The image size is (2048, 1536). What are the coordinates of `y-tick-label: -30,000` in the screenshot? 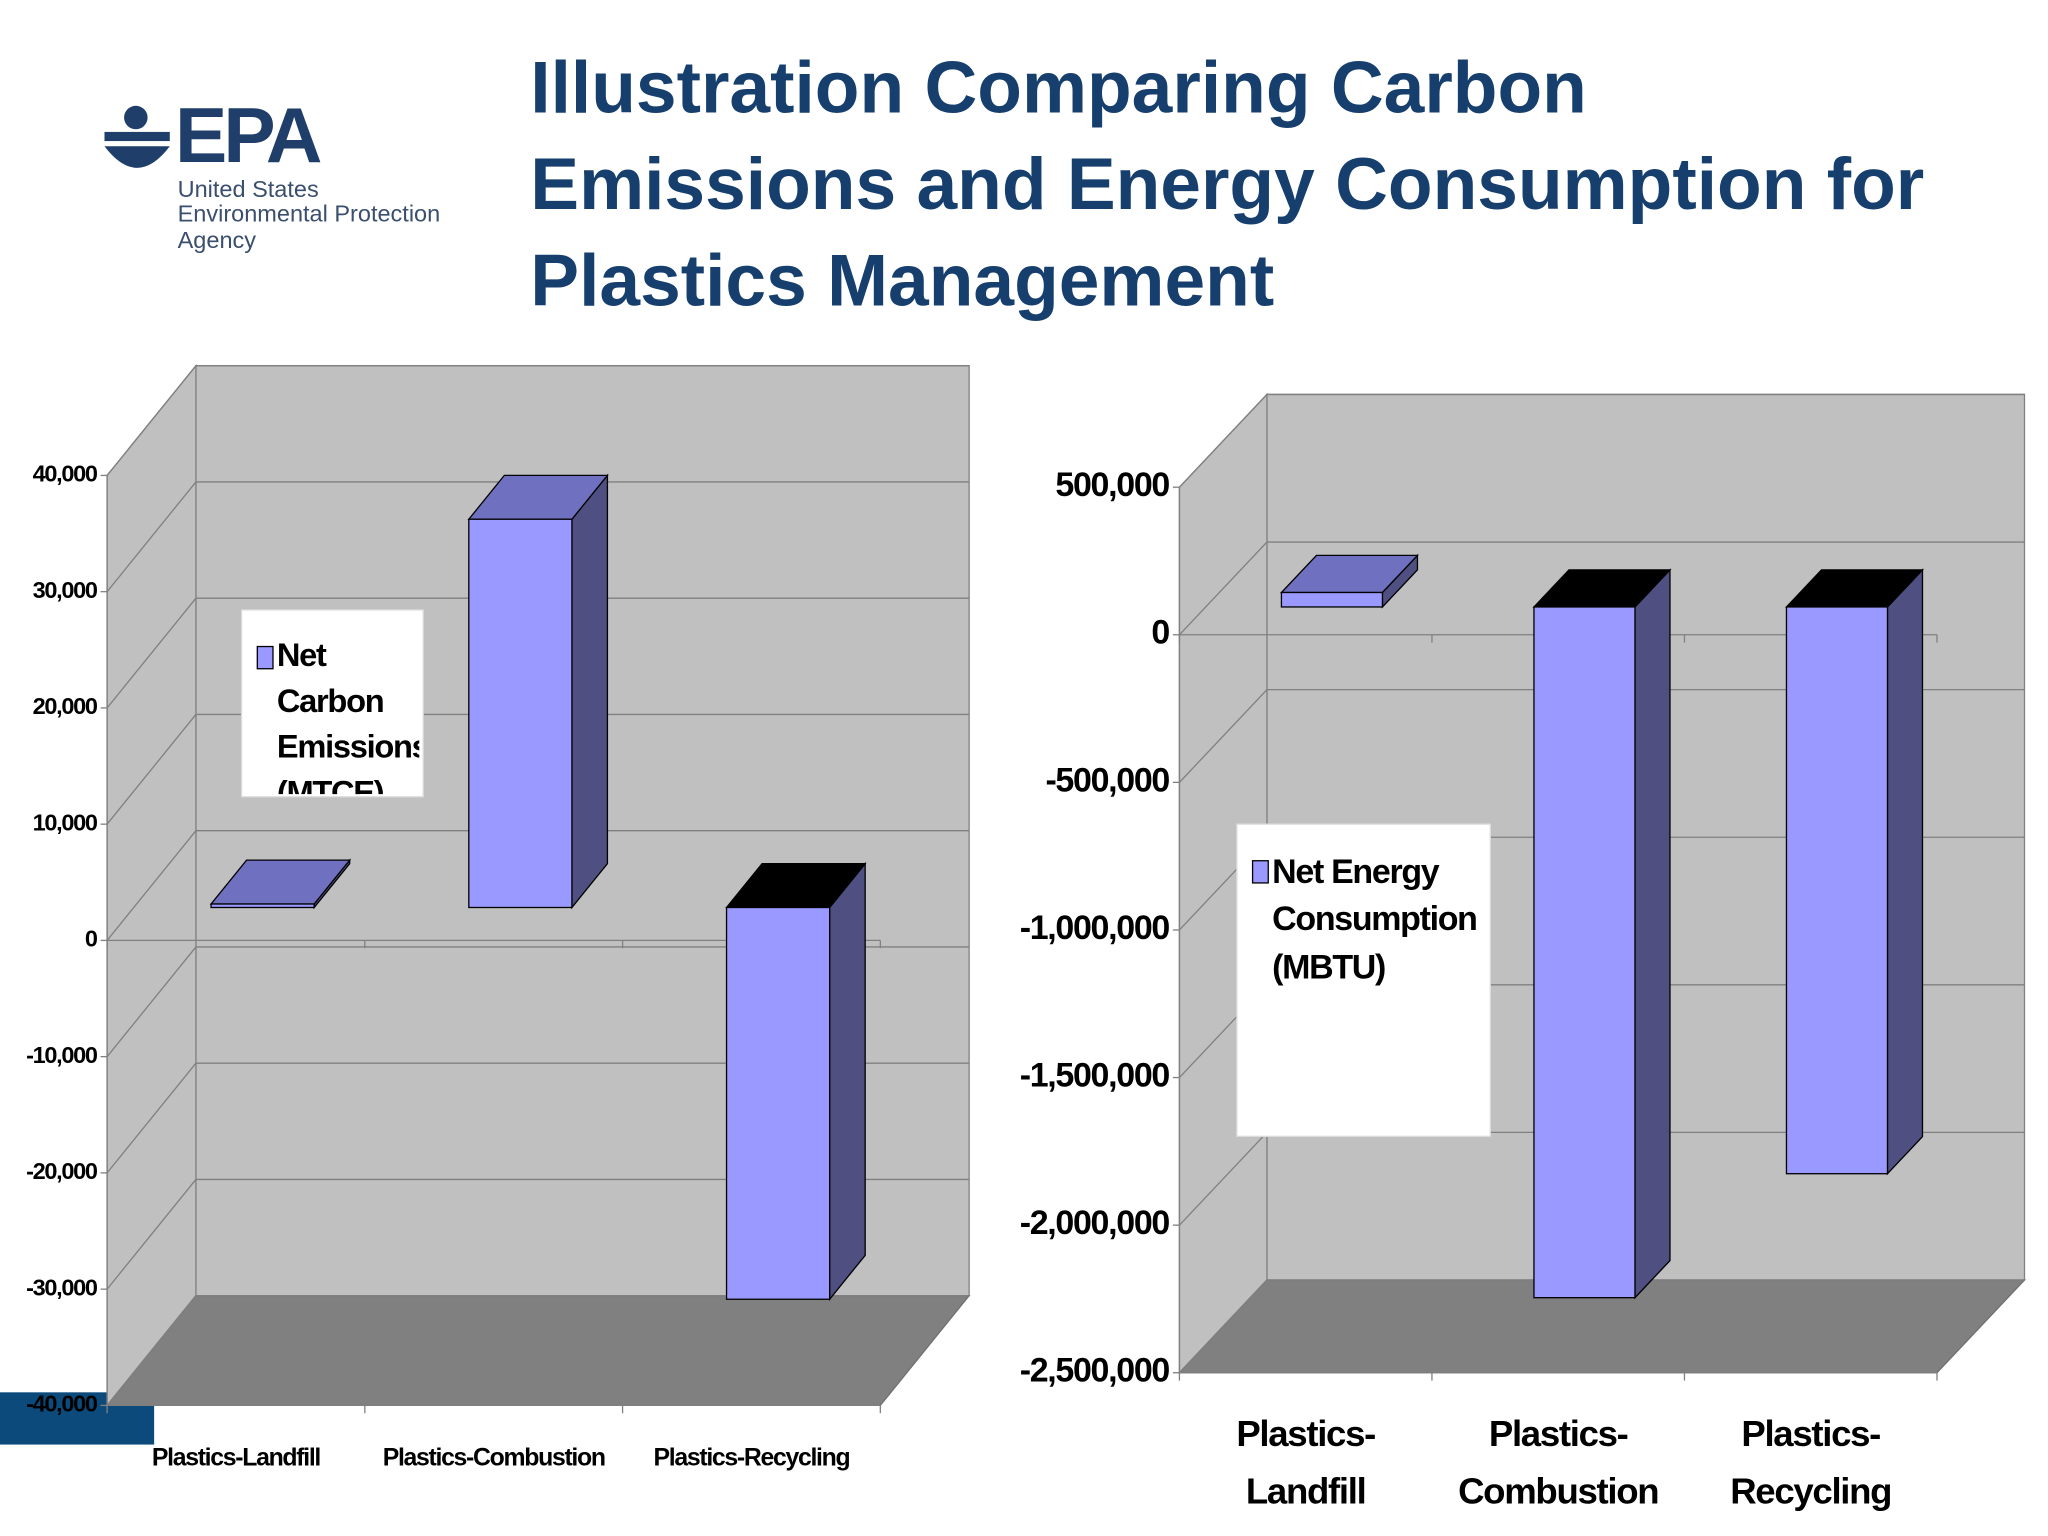 It's located at (62, 1287).